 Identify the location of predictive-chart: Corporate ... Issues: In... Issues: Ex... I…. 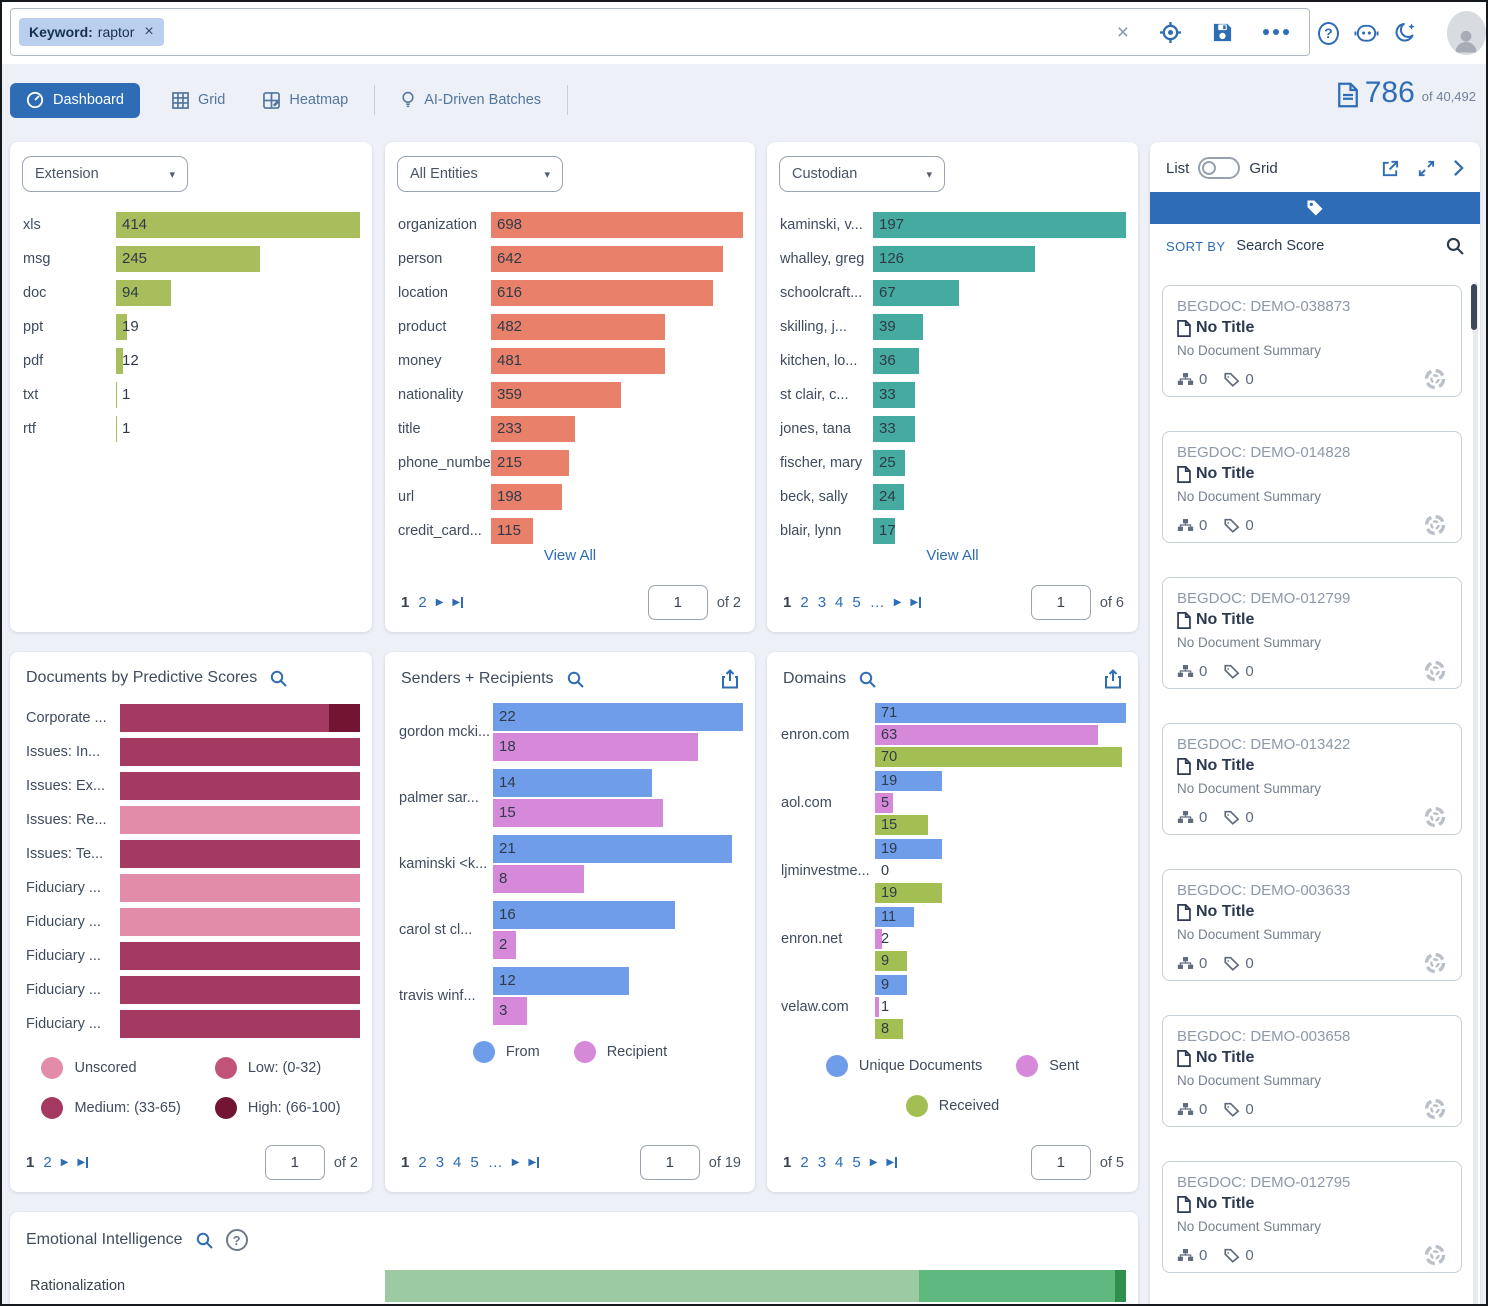
(191, 871).